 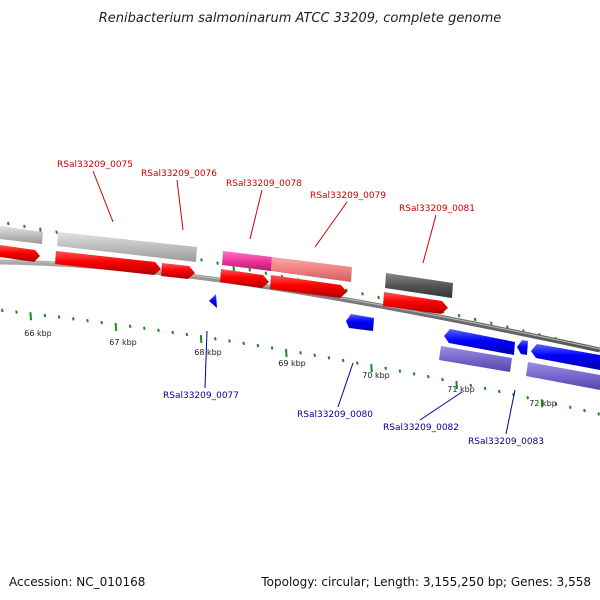 I want to click on gene-label-reverse: RSal33209_0082, so click(x=421, y=428).